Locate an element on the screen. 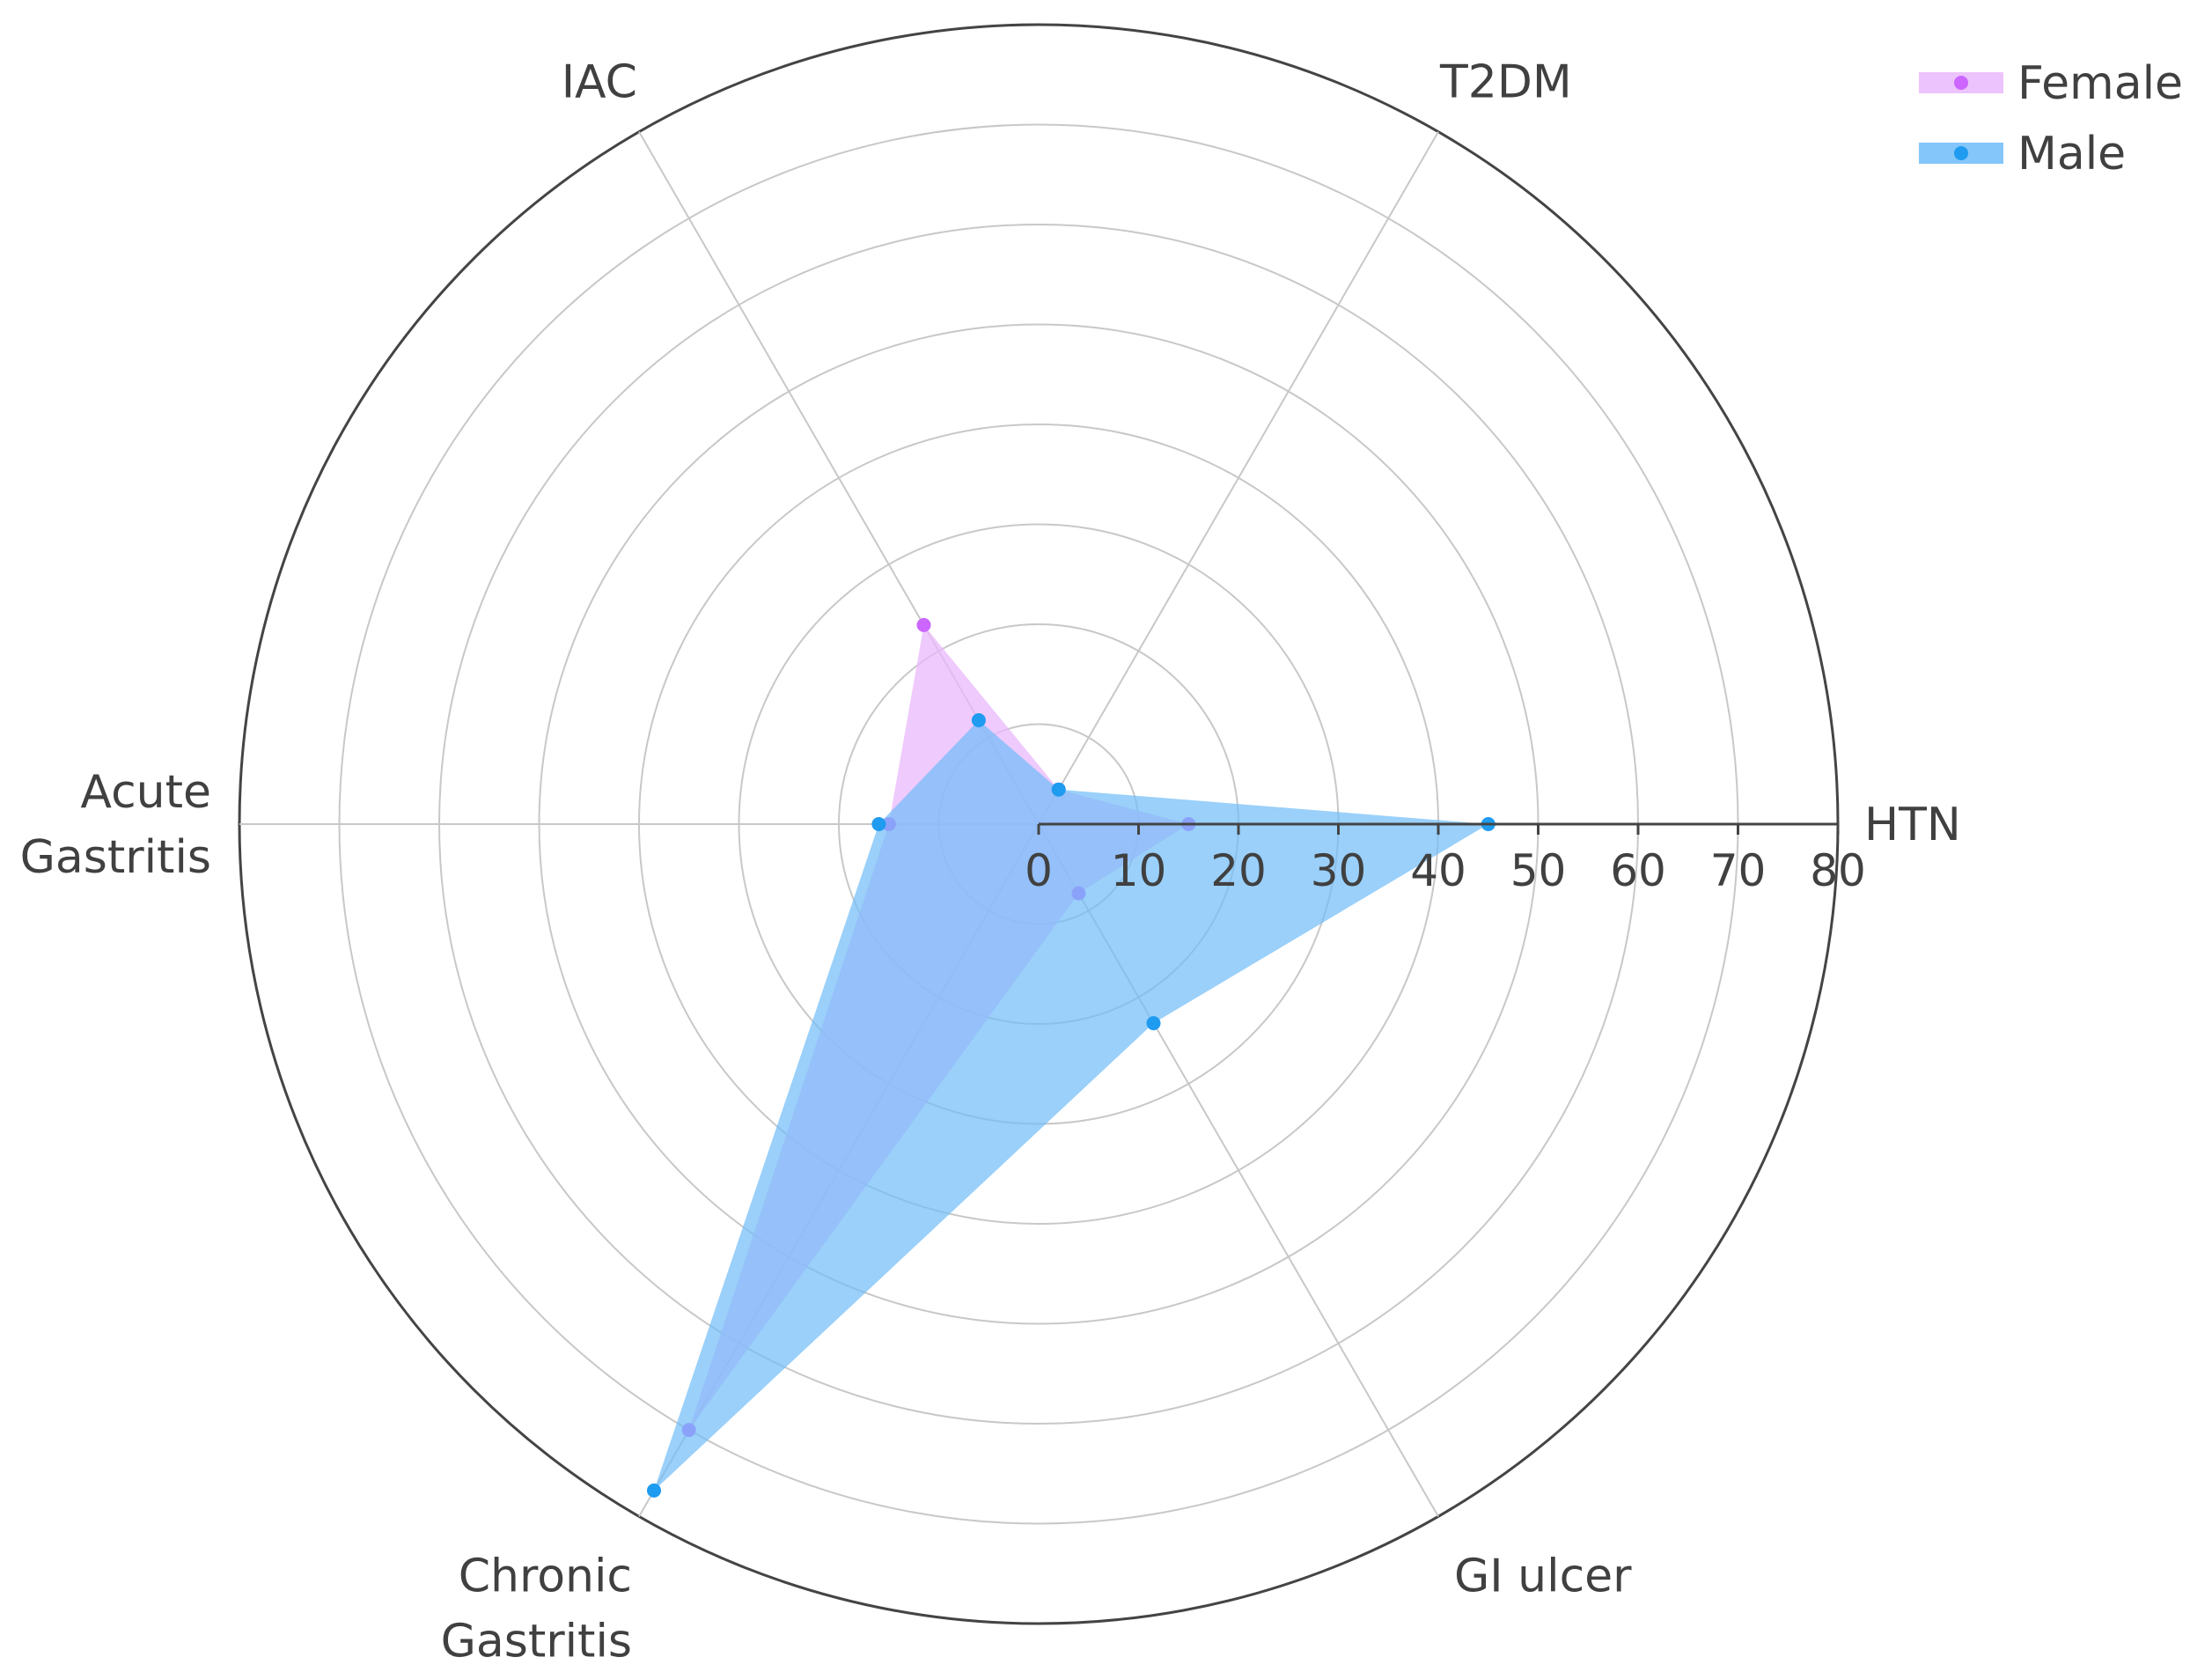  category-label: Chronic Gastritis is located at coordinates (536, 1609).